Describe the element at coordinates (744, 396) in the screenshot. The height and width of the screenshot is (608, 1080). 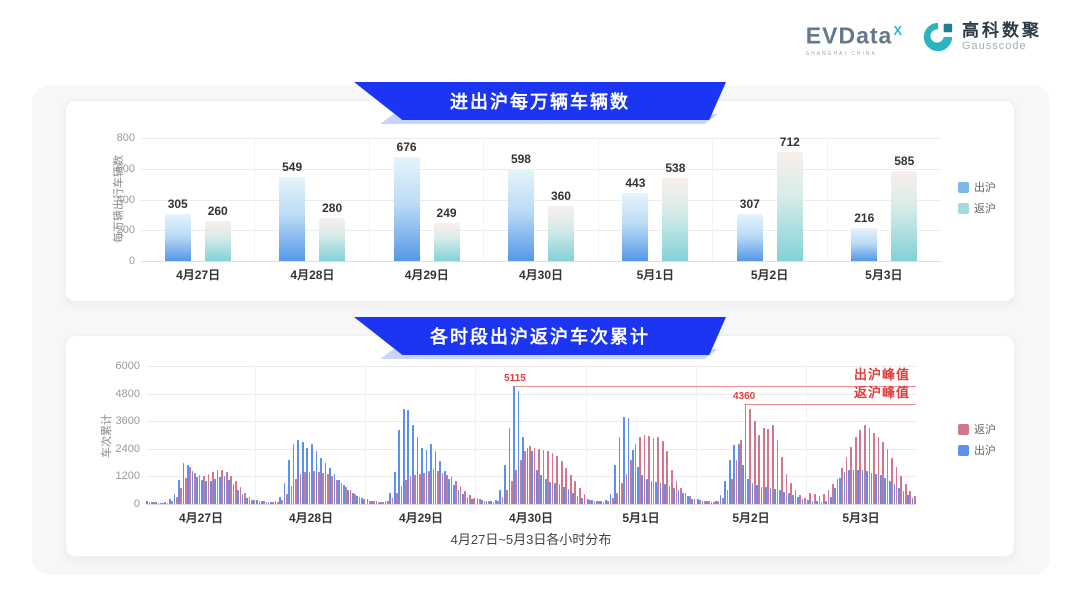
I see `peak-value-4360: 4360` at that location.